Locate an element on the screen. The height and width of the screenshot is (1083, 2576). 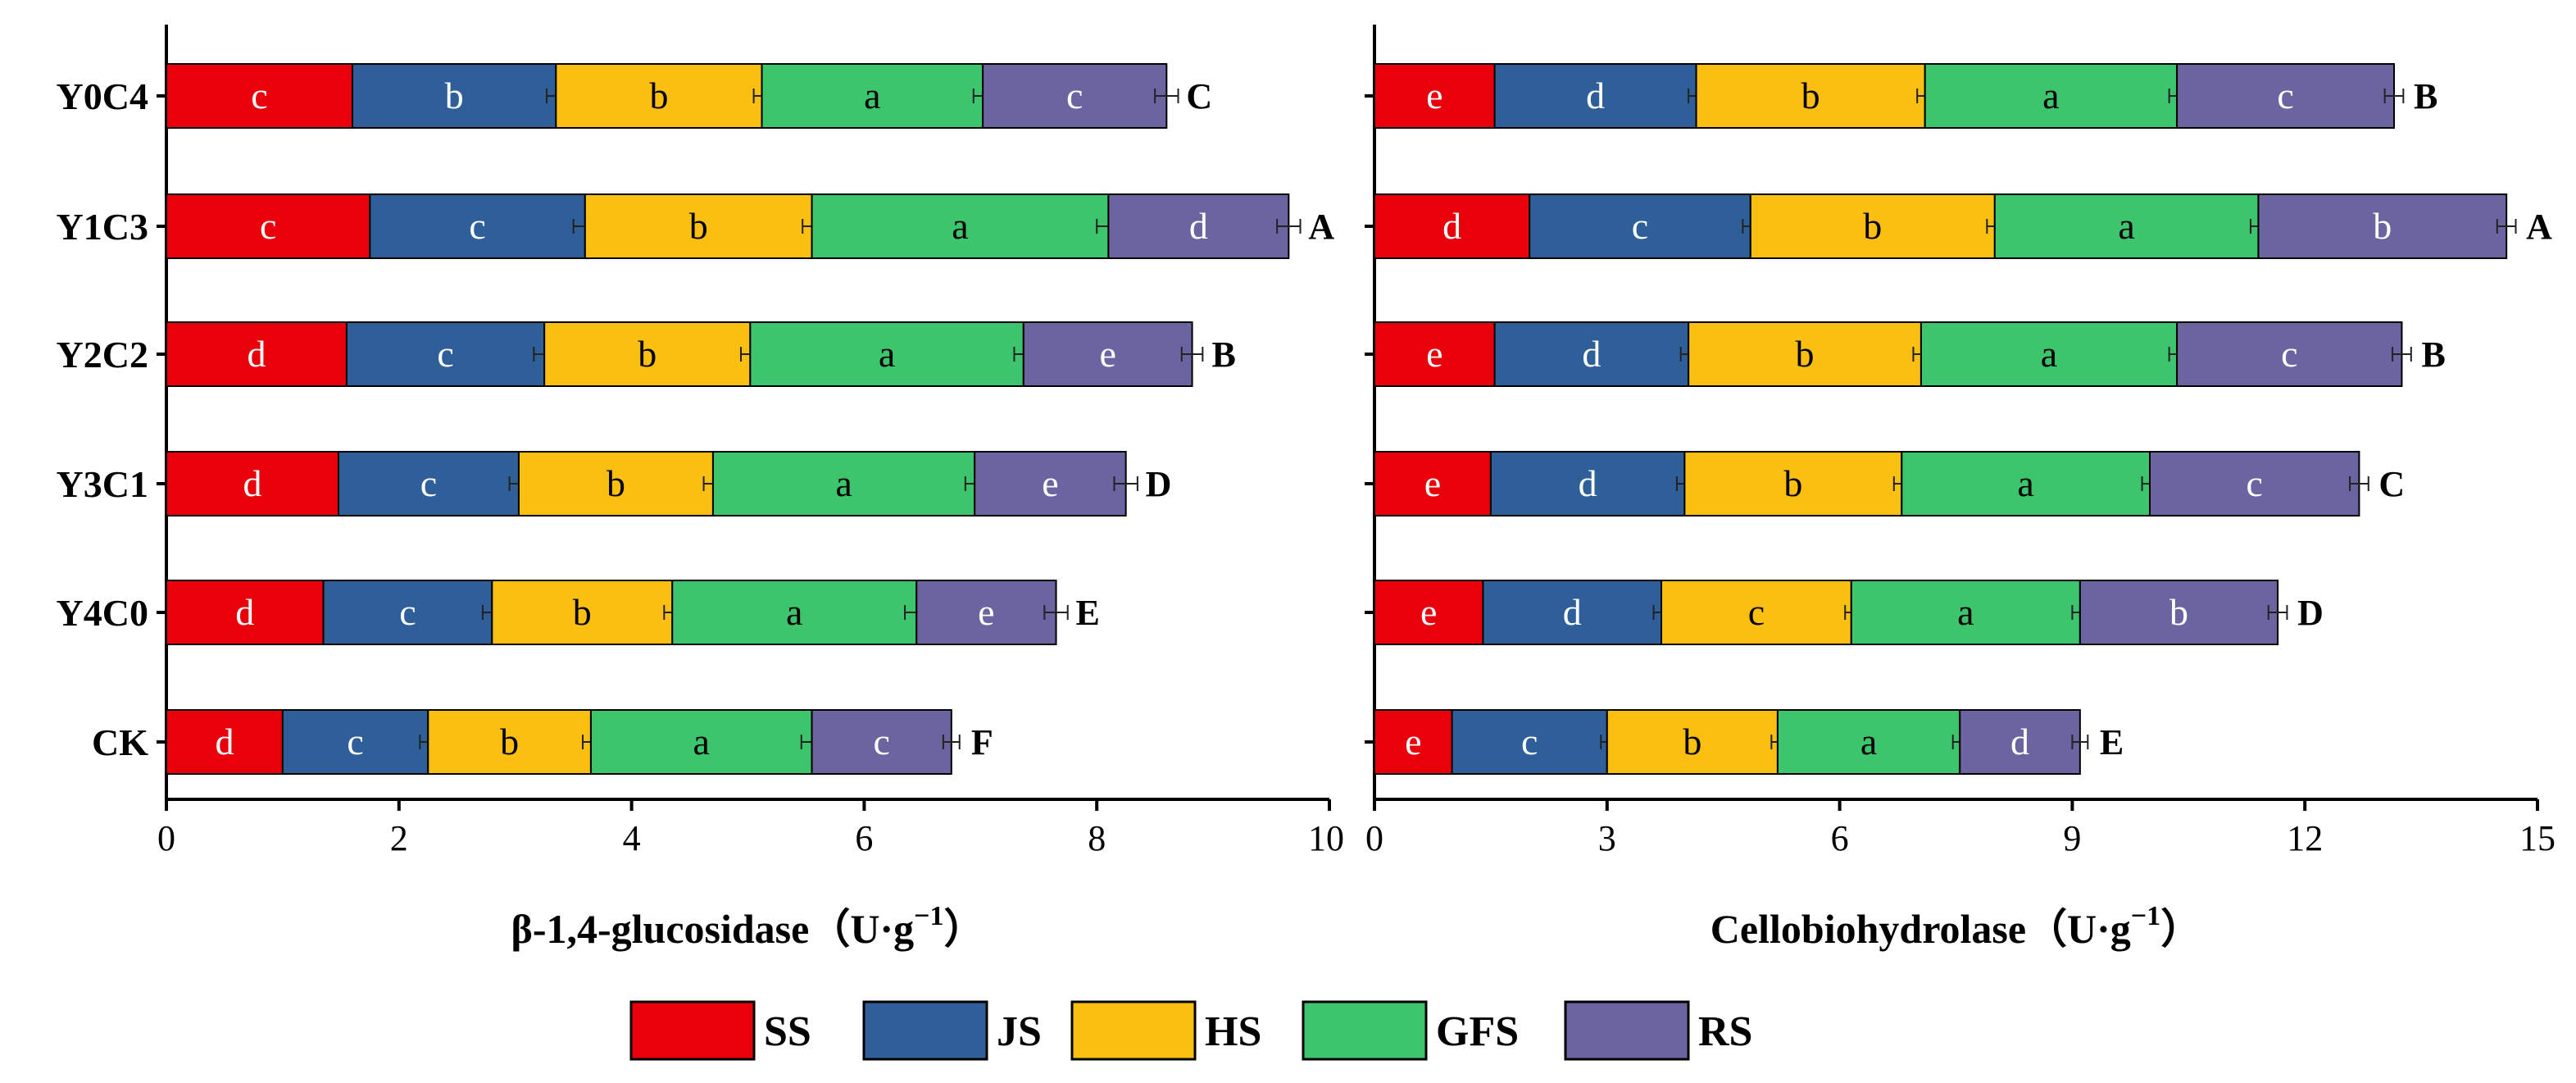
x-axis-title-sup: −1 is located at coordinates (2145, 916).